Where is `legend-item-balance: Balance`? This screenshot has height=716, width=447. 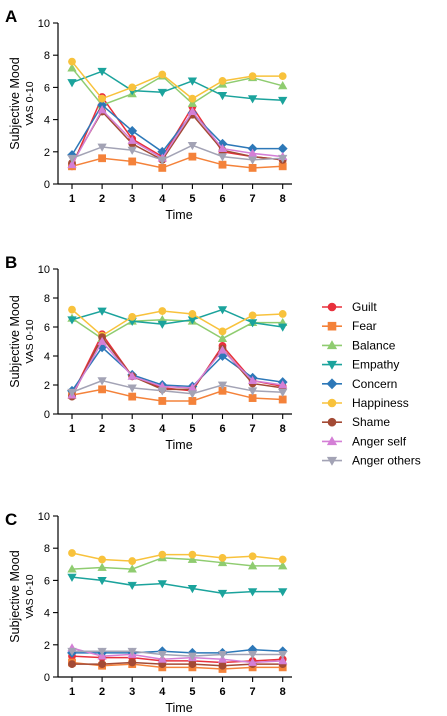
legend-item-balance: Balance is located at coordinates (359, 345).